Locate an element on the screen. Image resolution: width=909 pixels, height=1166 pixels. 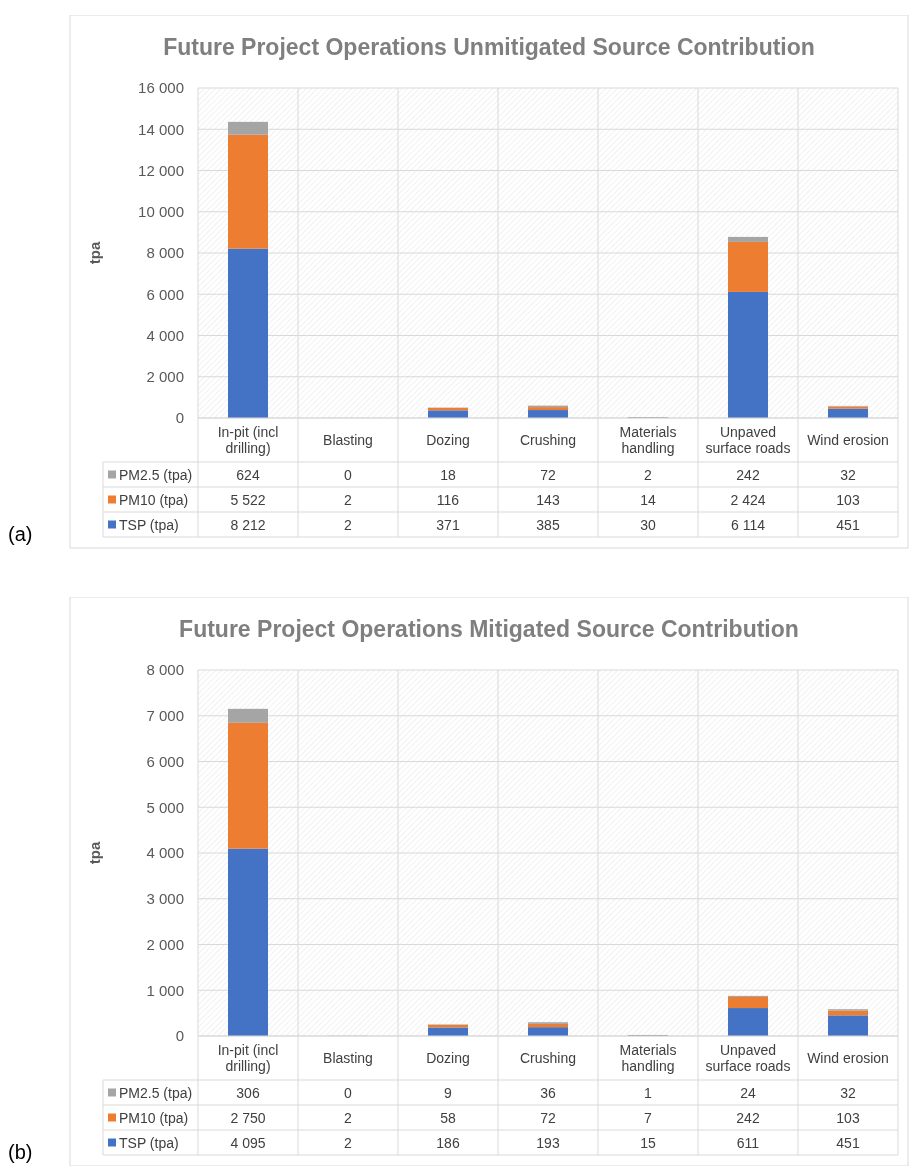
data-label: 18 is located at coordinates (448, 474).